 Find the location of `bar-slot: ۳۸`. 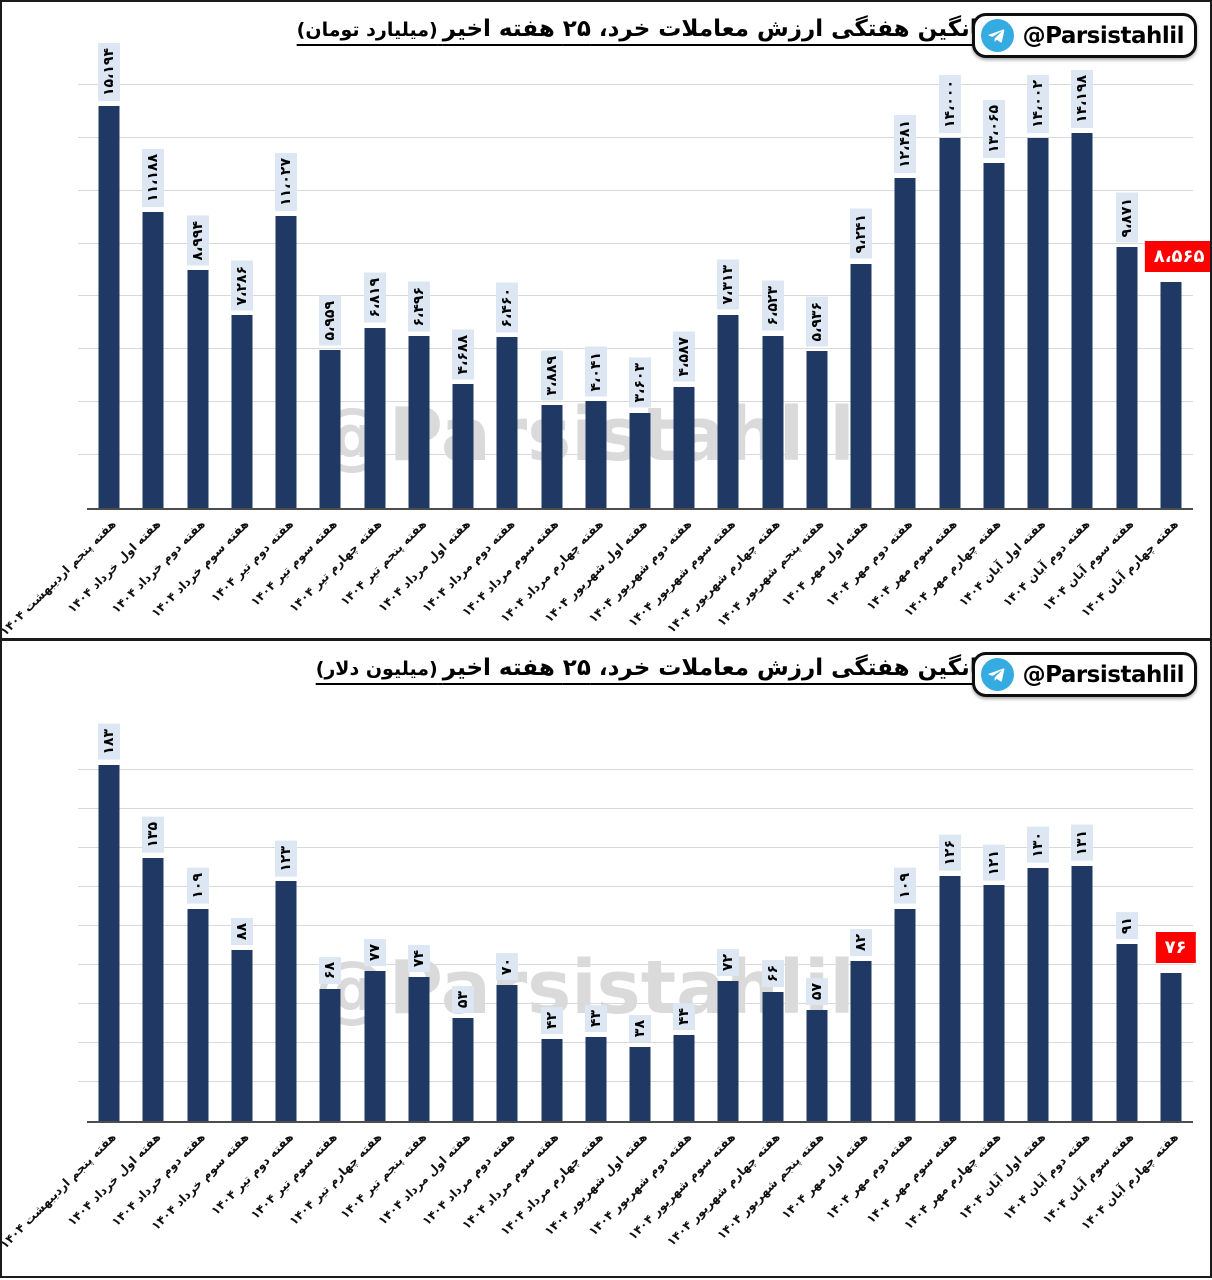

bar-slot: ۳۸ is located at coordinates (640, 936).